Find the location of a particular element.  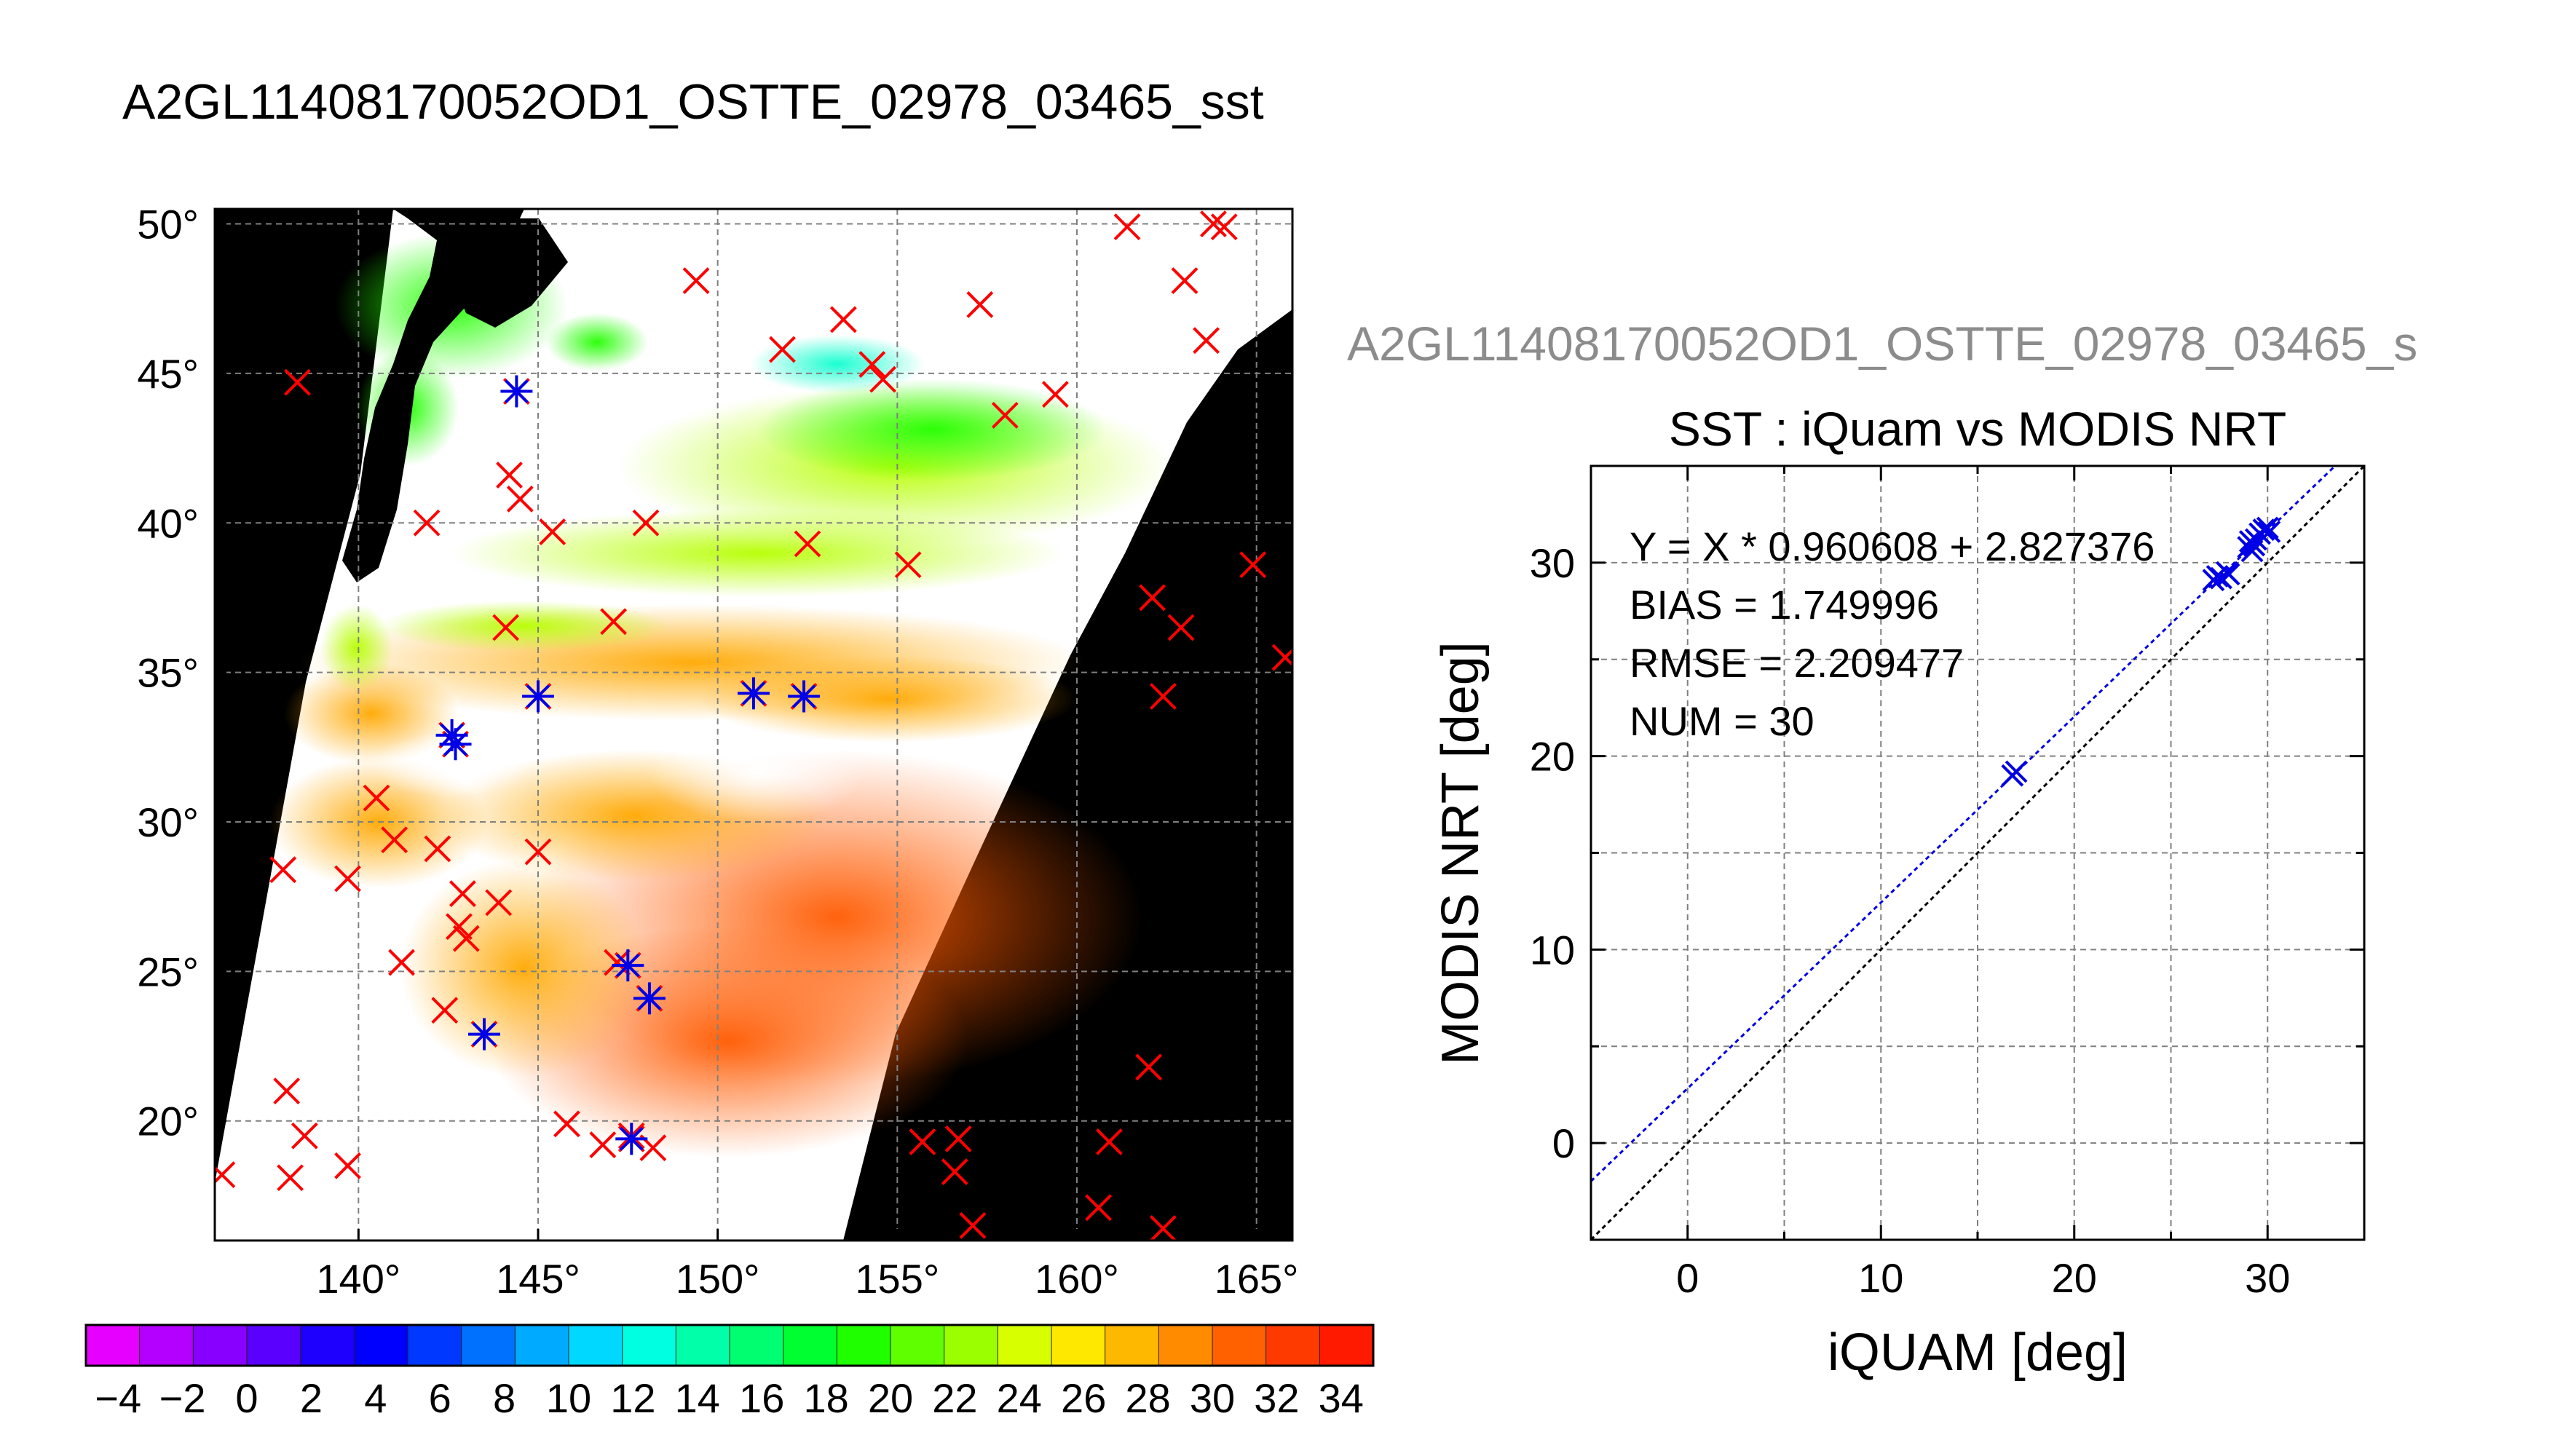

colorbar-tick-label: 16 is located at coordinates (761, 1398).